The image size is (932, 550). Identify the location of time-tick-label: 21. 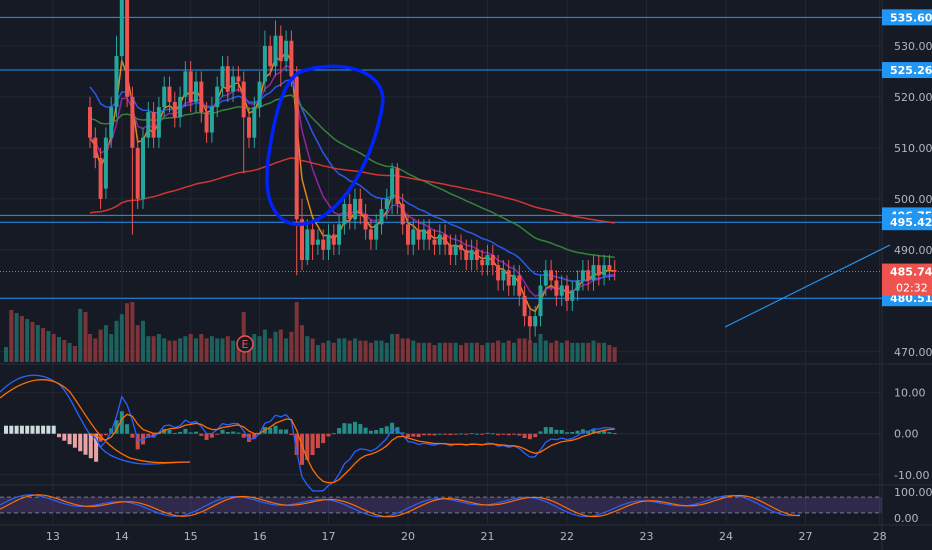
(488, 536).